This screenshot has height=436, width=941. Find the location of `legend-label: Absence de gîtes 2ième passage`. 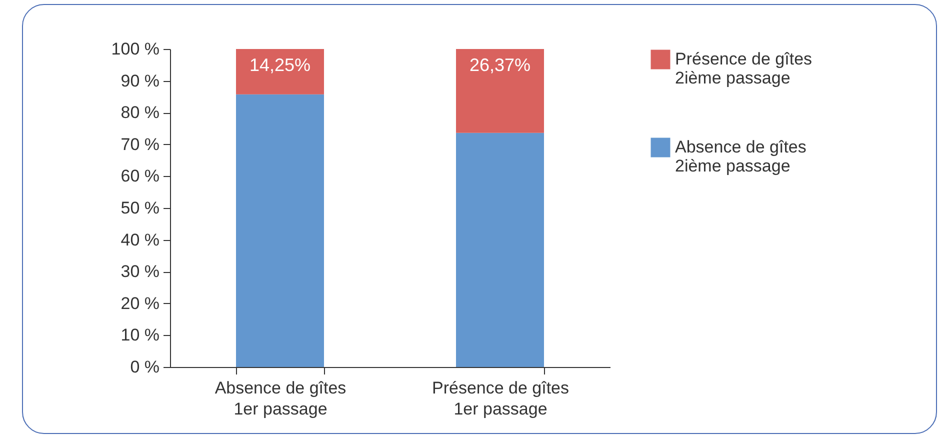

legend-label: Absence de gîtes 2ième passage is located at coordinates (740, 157).